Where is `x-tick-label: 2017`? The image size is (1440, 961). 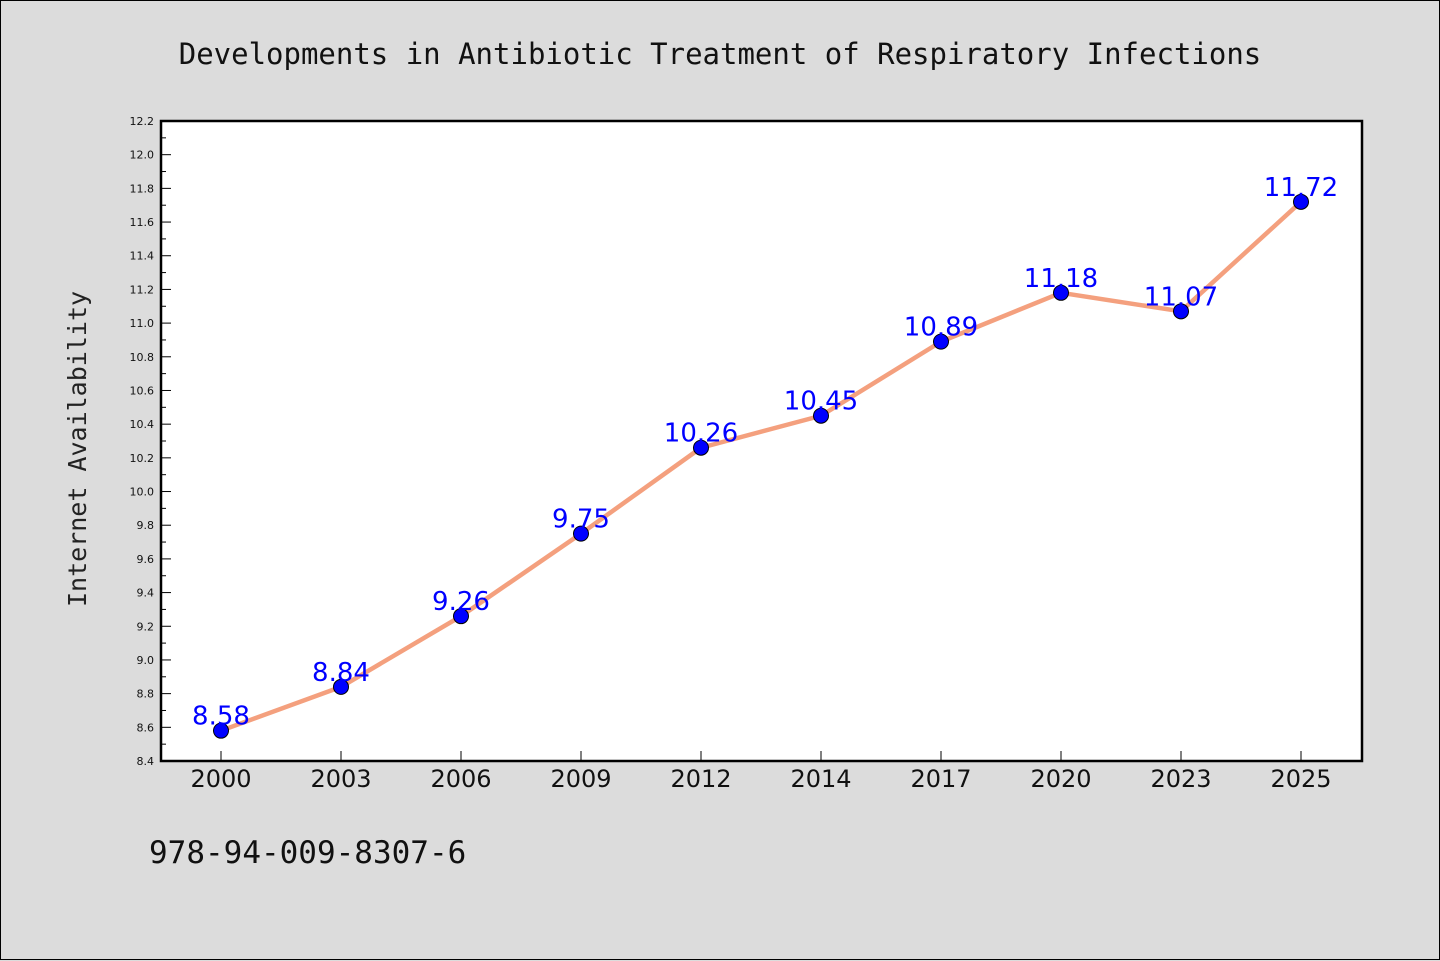
x-tick-label: 2017 is located at coordinates (940, 779).